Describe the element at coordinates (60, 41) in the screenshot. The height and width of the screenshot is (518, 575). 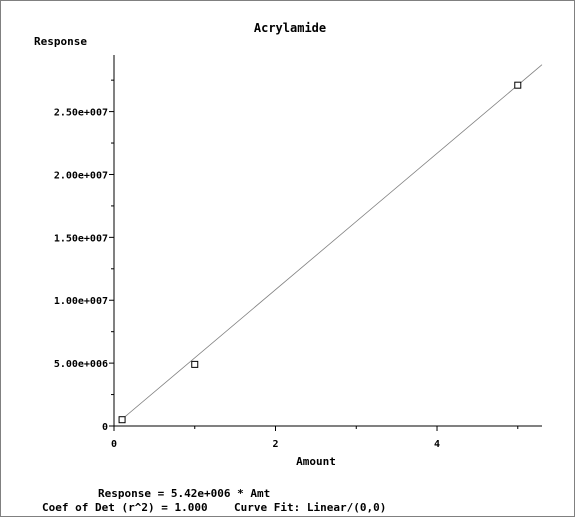
I see `y-axis-label: Response` at that location.